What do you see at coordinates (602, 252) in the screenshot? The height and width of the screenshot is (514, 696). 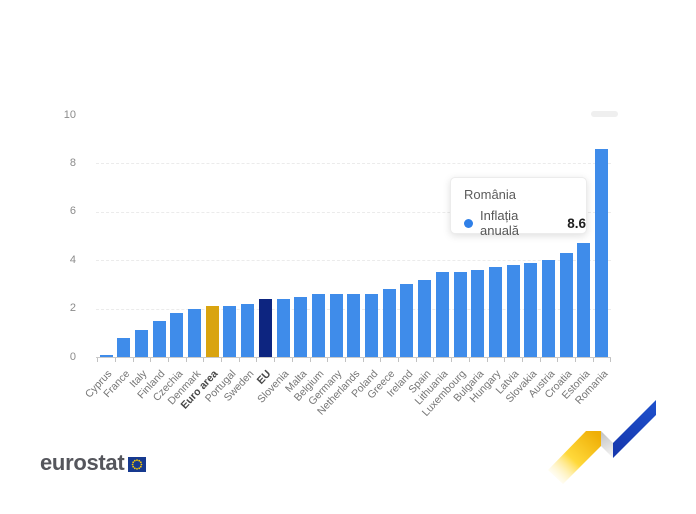 I see `bar-romania` at bounding box center [602, 252].